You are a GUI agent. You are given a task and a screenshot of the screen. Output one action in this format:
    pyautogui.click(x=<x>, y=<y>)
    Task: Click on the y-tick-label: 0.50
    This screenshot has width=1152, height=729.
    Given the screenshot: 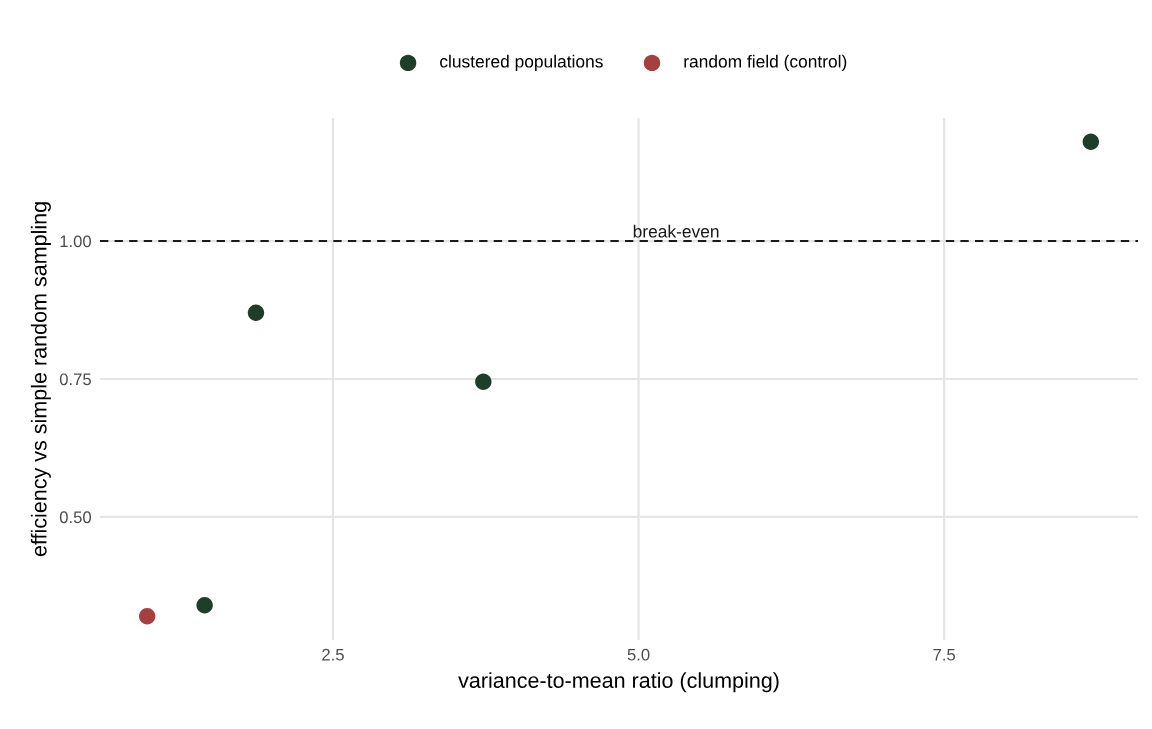 What is the action you would take?
    pyautogui.click(x=75, y=517)
    